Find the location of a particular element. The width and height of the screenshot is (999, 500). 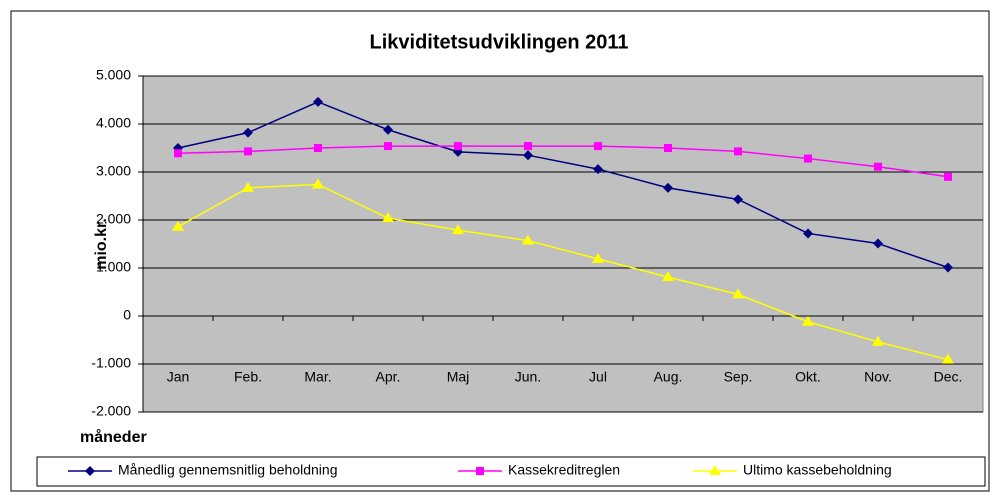

x-tick-label: Jul is located at coordinates (598, 377).